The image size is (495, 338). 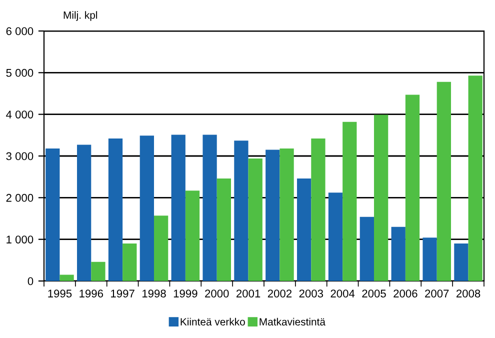 What do you see at coordinates (342, 294) in the screenshot?
I see `x-tick-label: 2004` at bounding box center [342, 294].